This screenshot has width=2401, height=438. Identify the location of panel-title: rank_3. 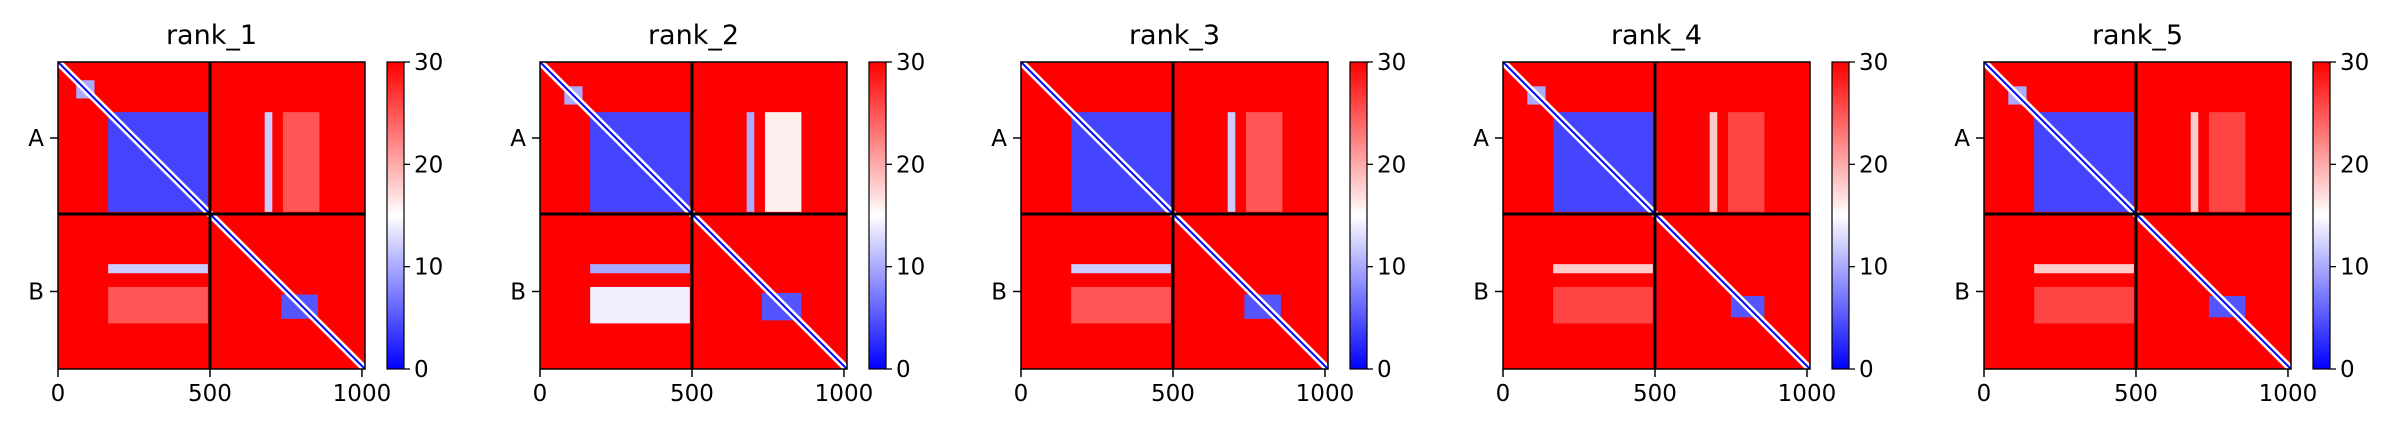
(1174, 35).